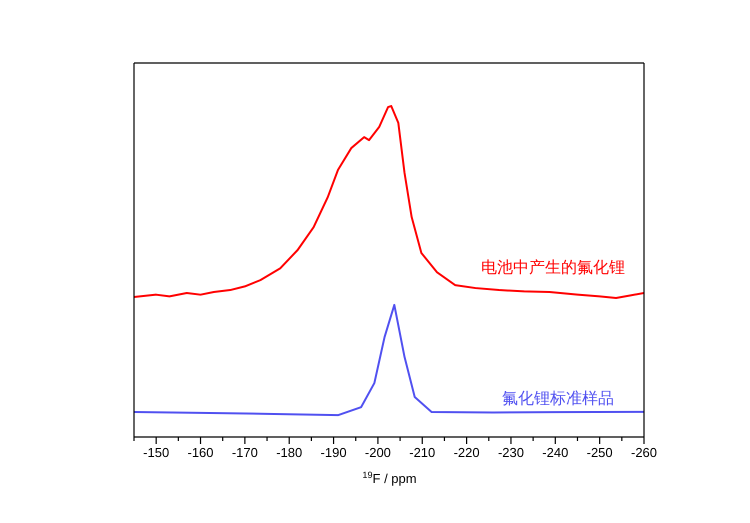  I want to click on x-tick-label: -240, so click(555, 452).